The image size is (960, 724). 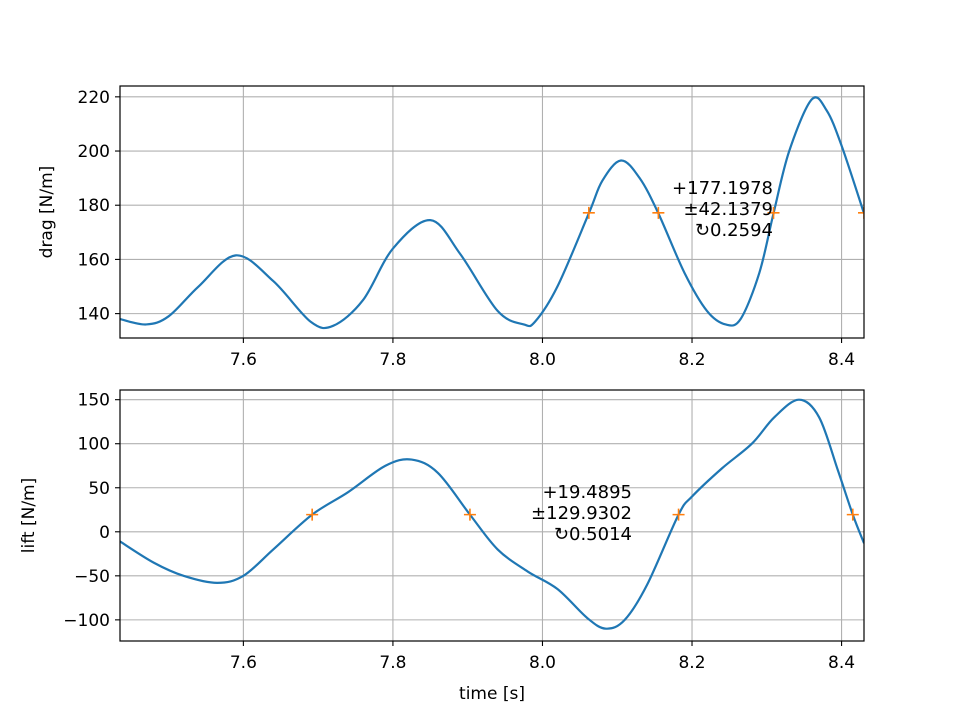 I want to click on drag-y-tick-label: 200, so click(x=94, y=152).